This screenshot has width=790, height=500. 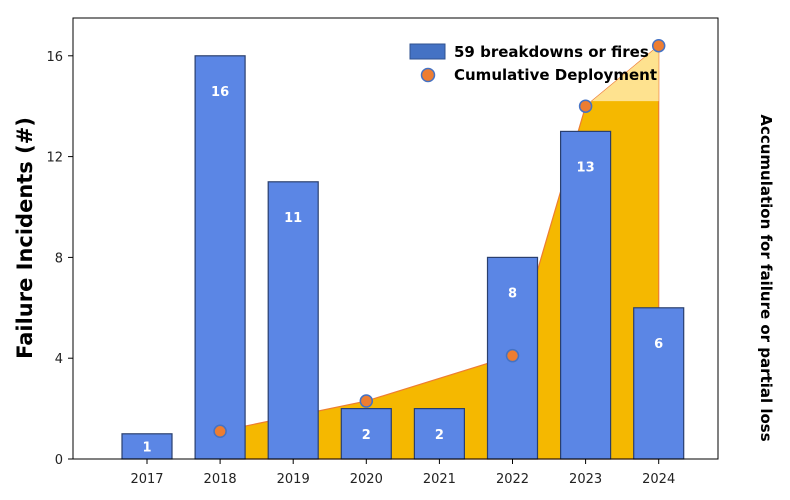 I want to click on bar-2023, so click(x=585, y=295).